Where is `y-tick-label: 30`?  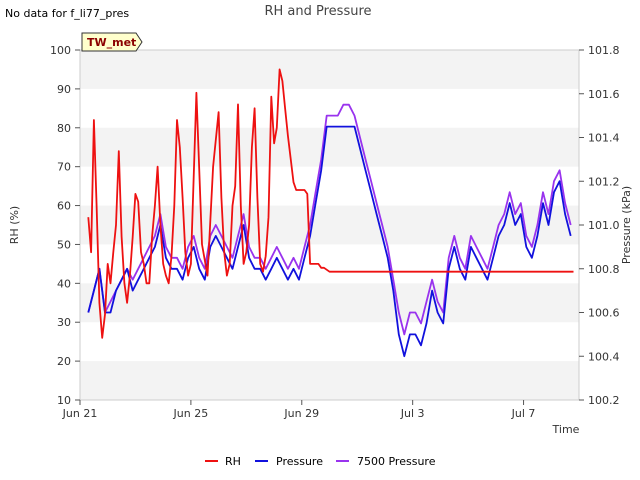
y-tick-label: 30 is located at coordinates (64, 322).